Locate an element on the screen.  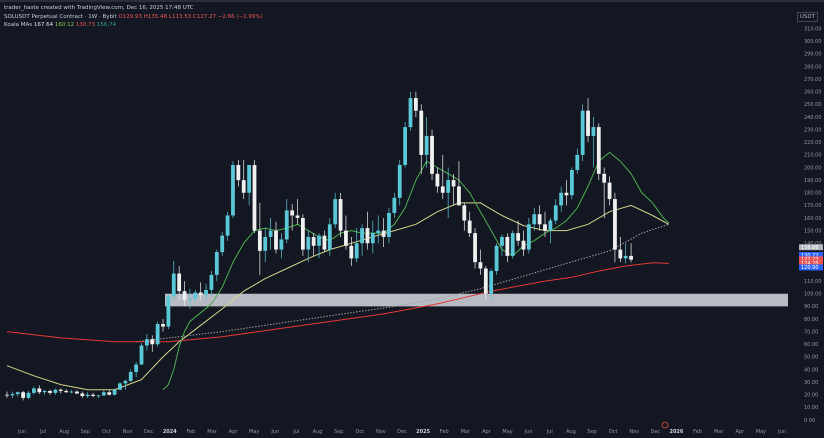
ohlc-high: H135.48 is located at coordinates (155, 17).